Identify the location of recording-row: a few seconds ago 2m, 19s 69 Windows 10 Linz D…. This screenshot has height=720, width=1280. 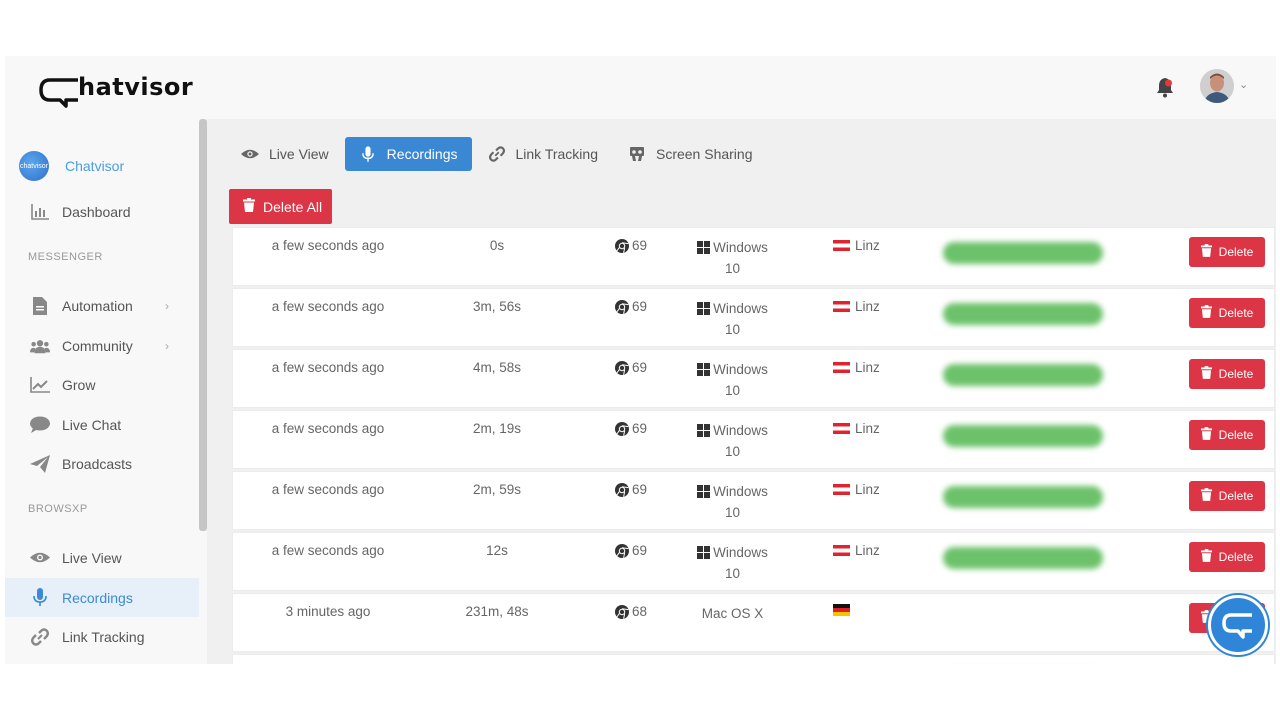
(753, 439).